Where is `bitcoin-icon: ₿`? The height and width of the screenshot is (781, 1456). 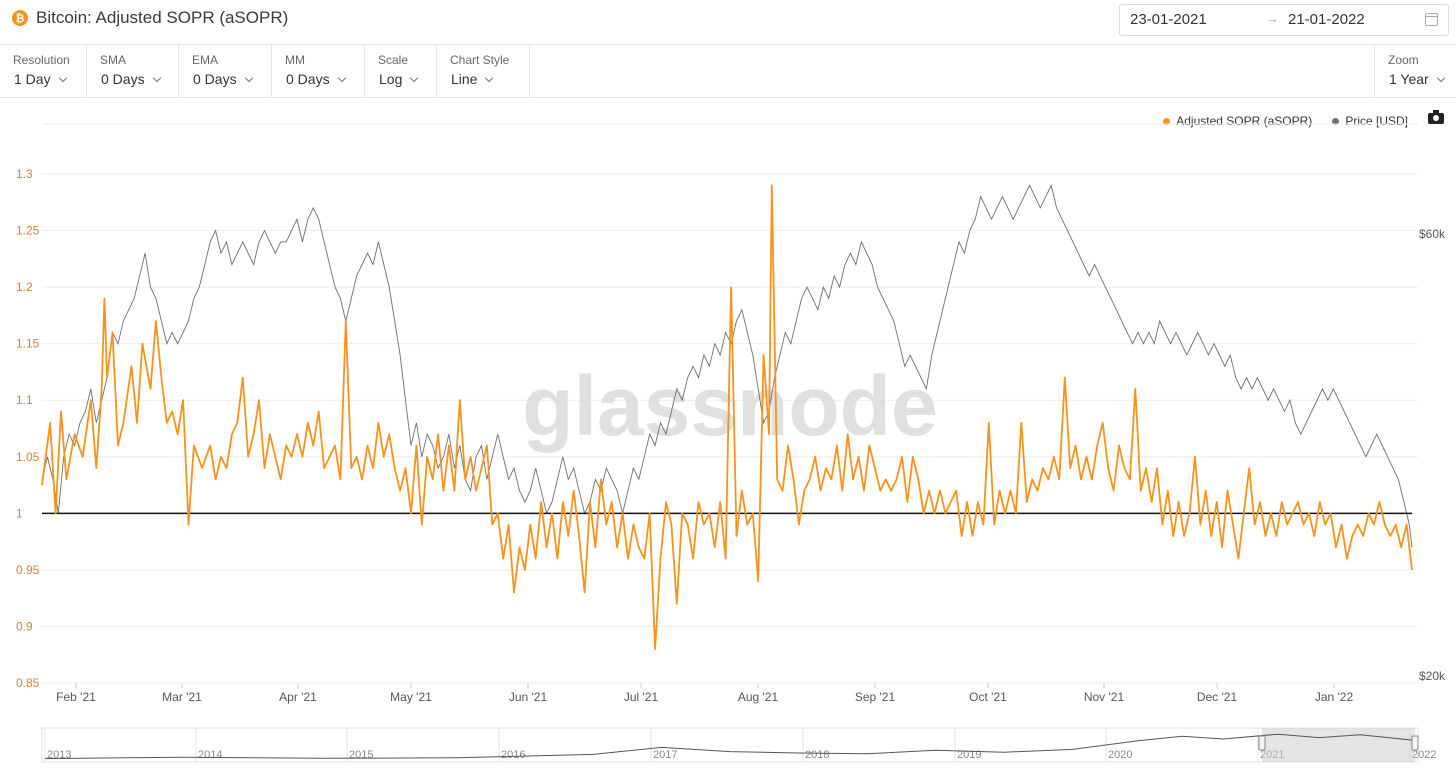
bitcoin-icon: ₿ is located at coordinates (20, 18).